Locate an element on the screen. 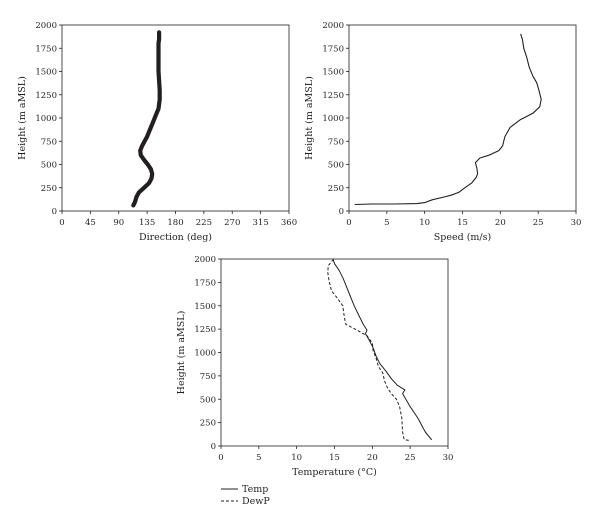 The width and height of the screenshot is (600, 527). direction-y-tick-label: 750 is located at coordinates (49, 142).